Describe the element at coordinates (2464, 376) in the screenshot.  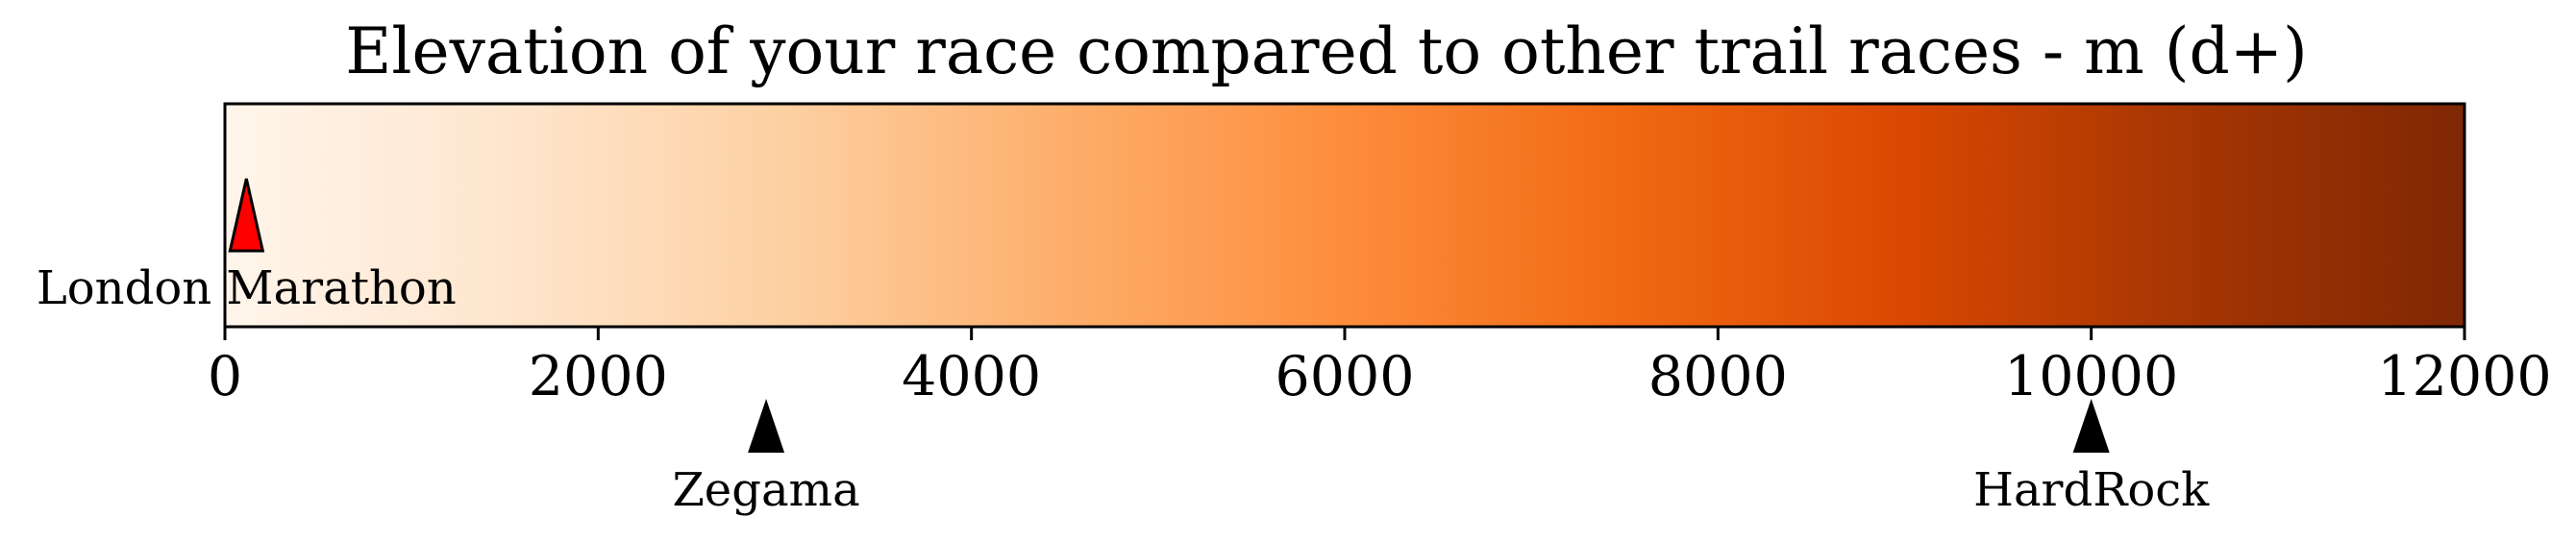
I see `x-tick-label: 12000` at that location.